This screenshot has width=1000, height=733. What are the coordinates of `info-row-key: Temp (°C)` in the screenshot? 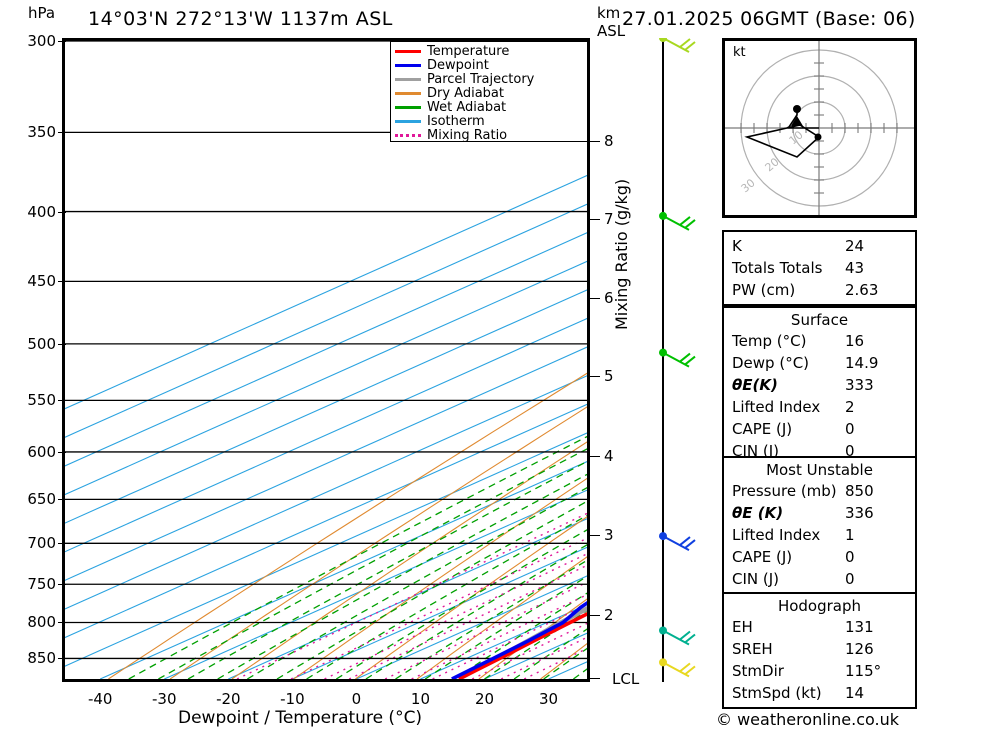 It's located at (769, 341).